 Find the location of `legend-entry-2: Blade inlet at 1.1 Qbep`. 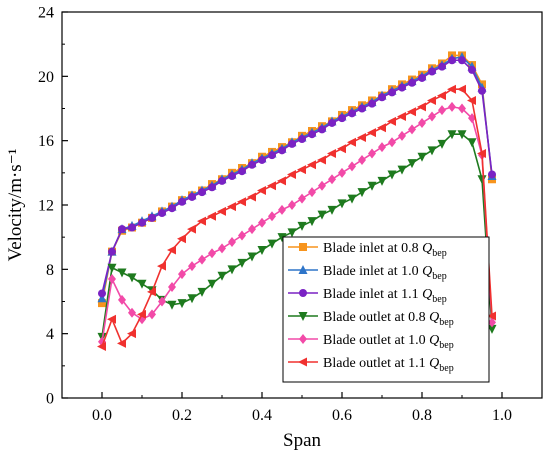

legend-entry-2: Blade inlet at 1.1 Qbep is located at coordinates (367, 296).